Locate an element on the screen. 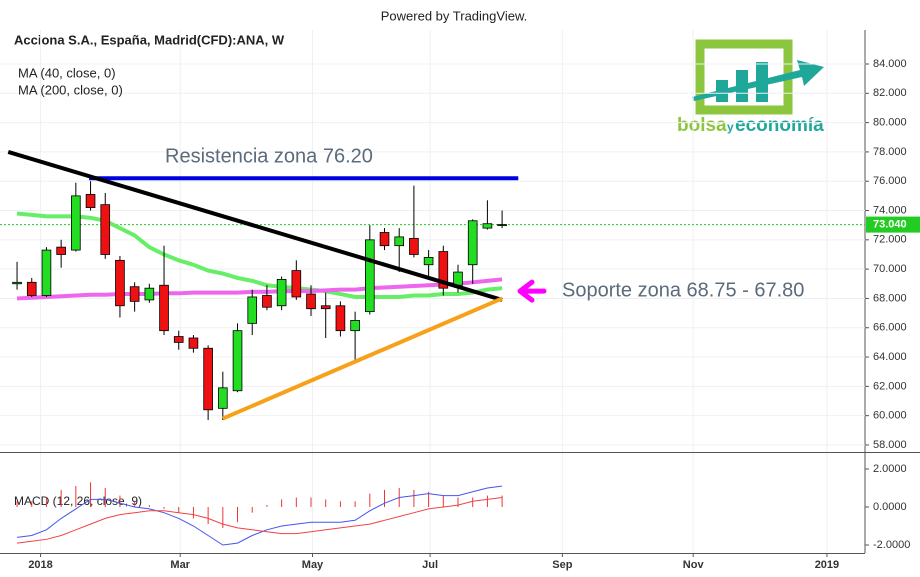  powered-by: Powered by TradingView. is located at coordinates (454, 15).